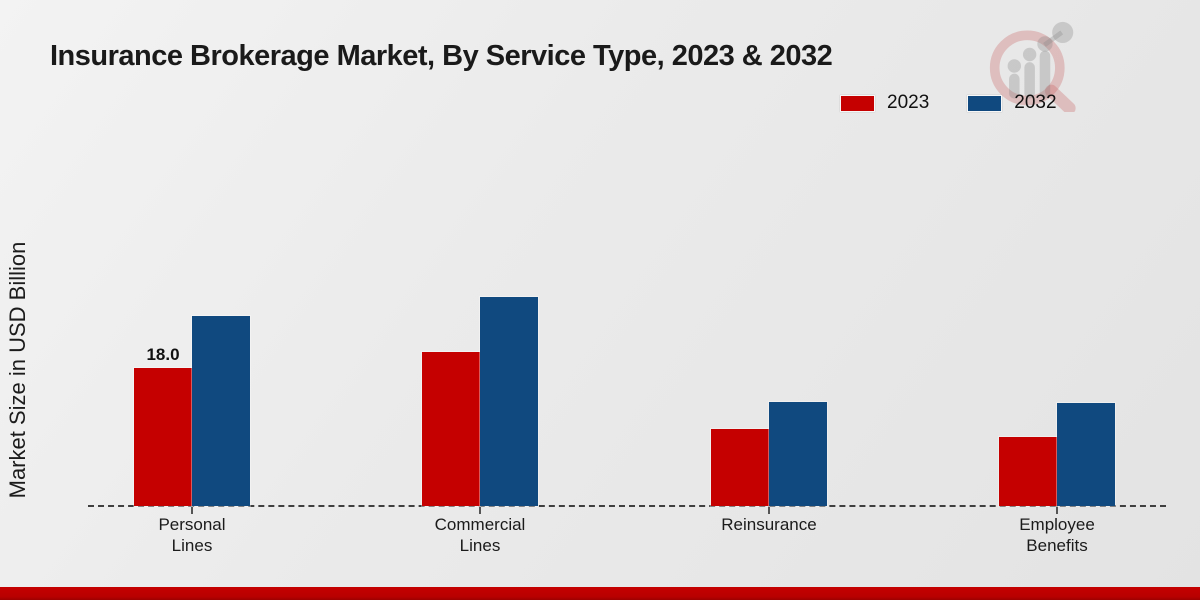  What do you see at coordinates (908, 102) in the screenshot?
I see `legend-label-2023: 2023` at bounding box center [908, 102].